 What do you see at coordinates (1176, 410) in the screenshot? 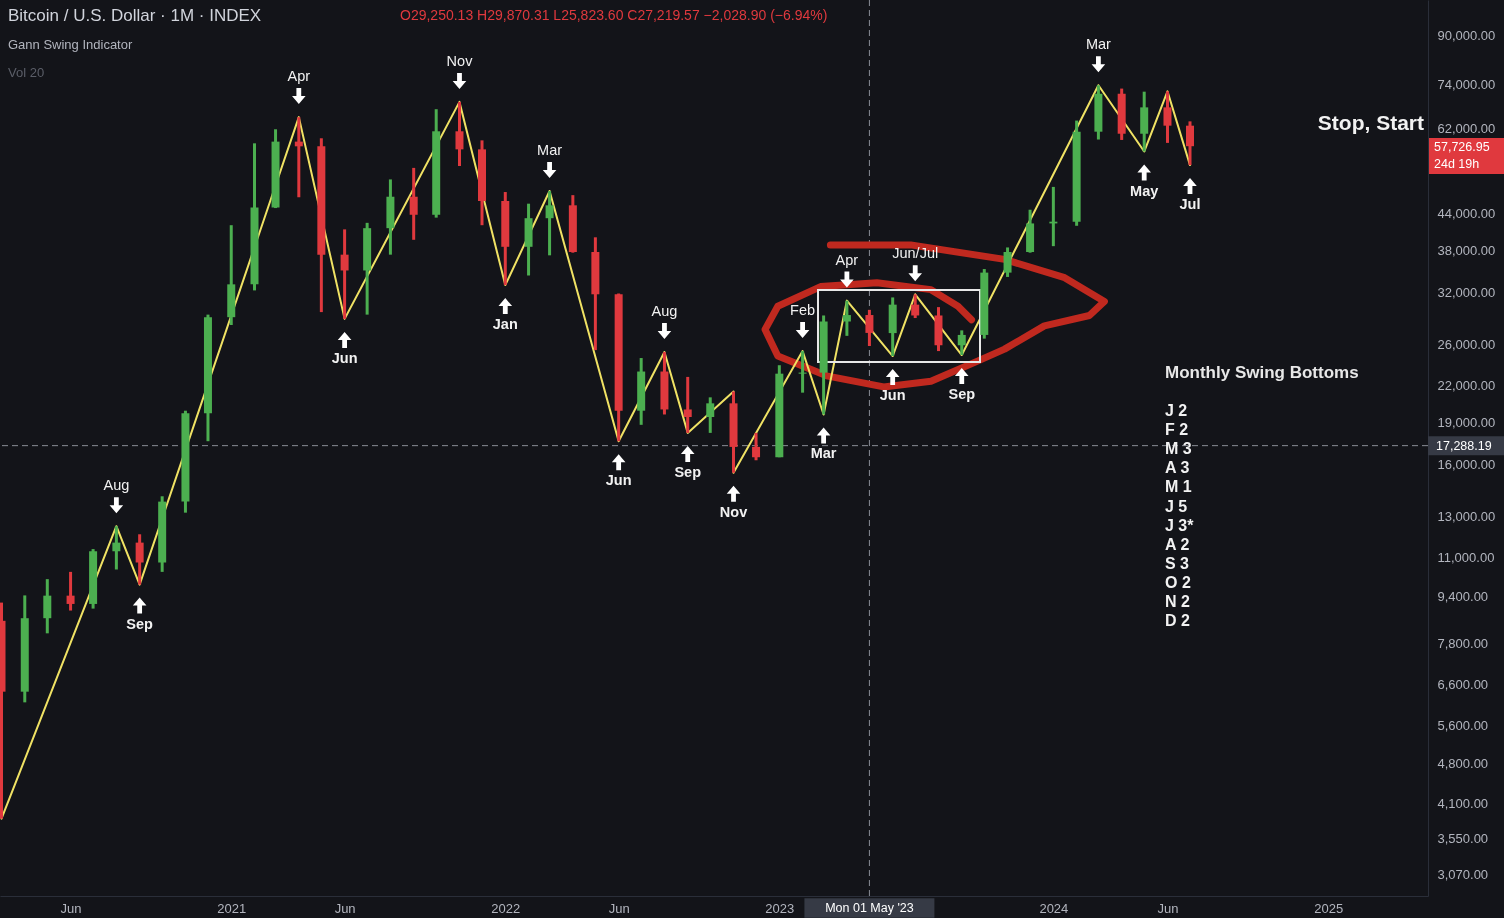
I see `annotation: J 2` at bounding box center [1176, 410].